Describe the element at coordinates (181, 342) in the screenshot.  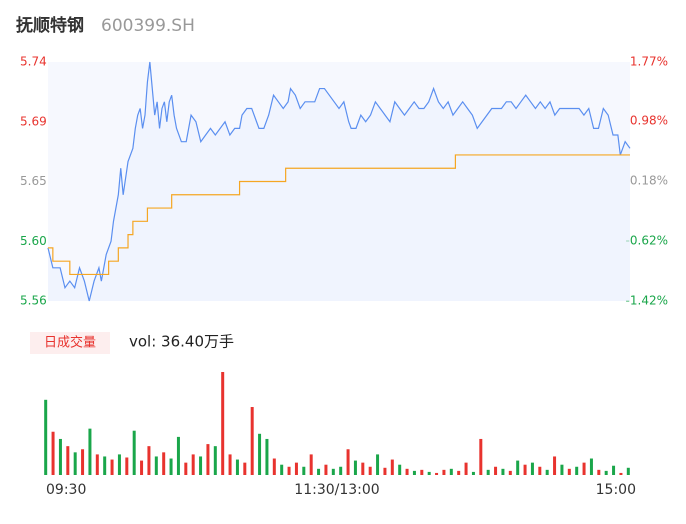
I see `volume-total: vol: 36.40万手` at that location.